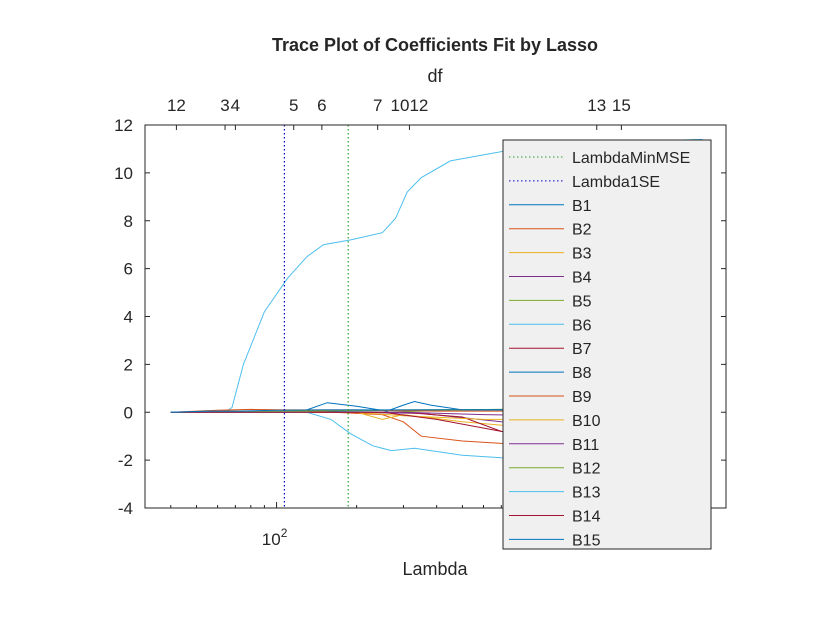 The height and width of the screenshot is (630, 840). Describe the element at coordinates (550, 230) in the screenshot. I see `legend-item-b2: B2` at that location.